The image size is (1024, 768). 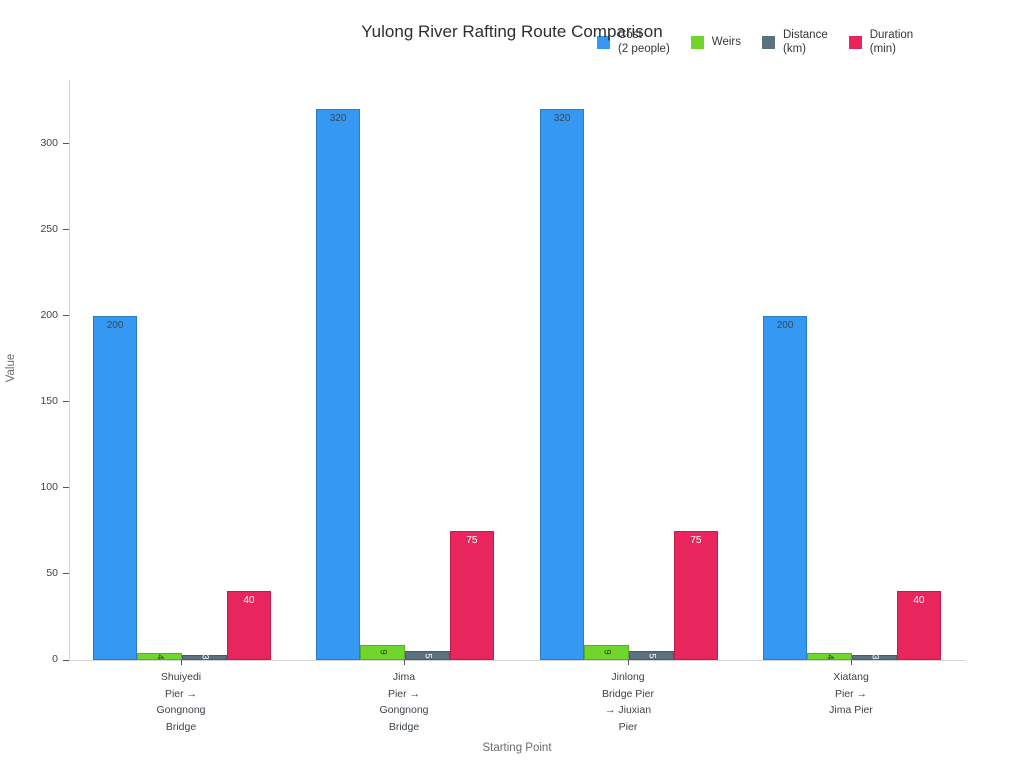 What do you see at coordinates (562, 384) in the screenshot?
I see `bar-series0-group2: 320` at bounding box center [562, 384].